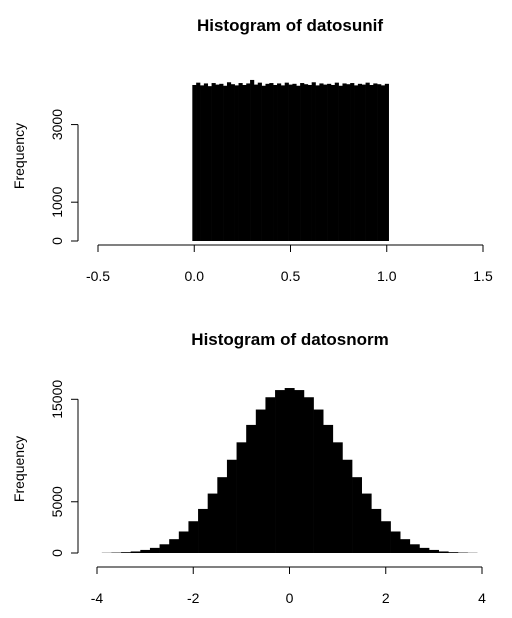 Image resolution: width=512 pixels, height=618 pixels. Describe the element at coordinates (290, 25) in the screenshot. I see `chart-title: Histogram of datosunif` at that location.